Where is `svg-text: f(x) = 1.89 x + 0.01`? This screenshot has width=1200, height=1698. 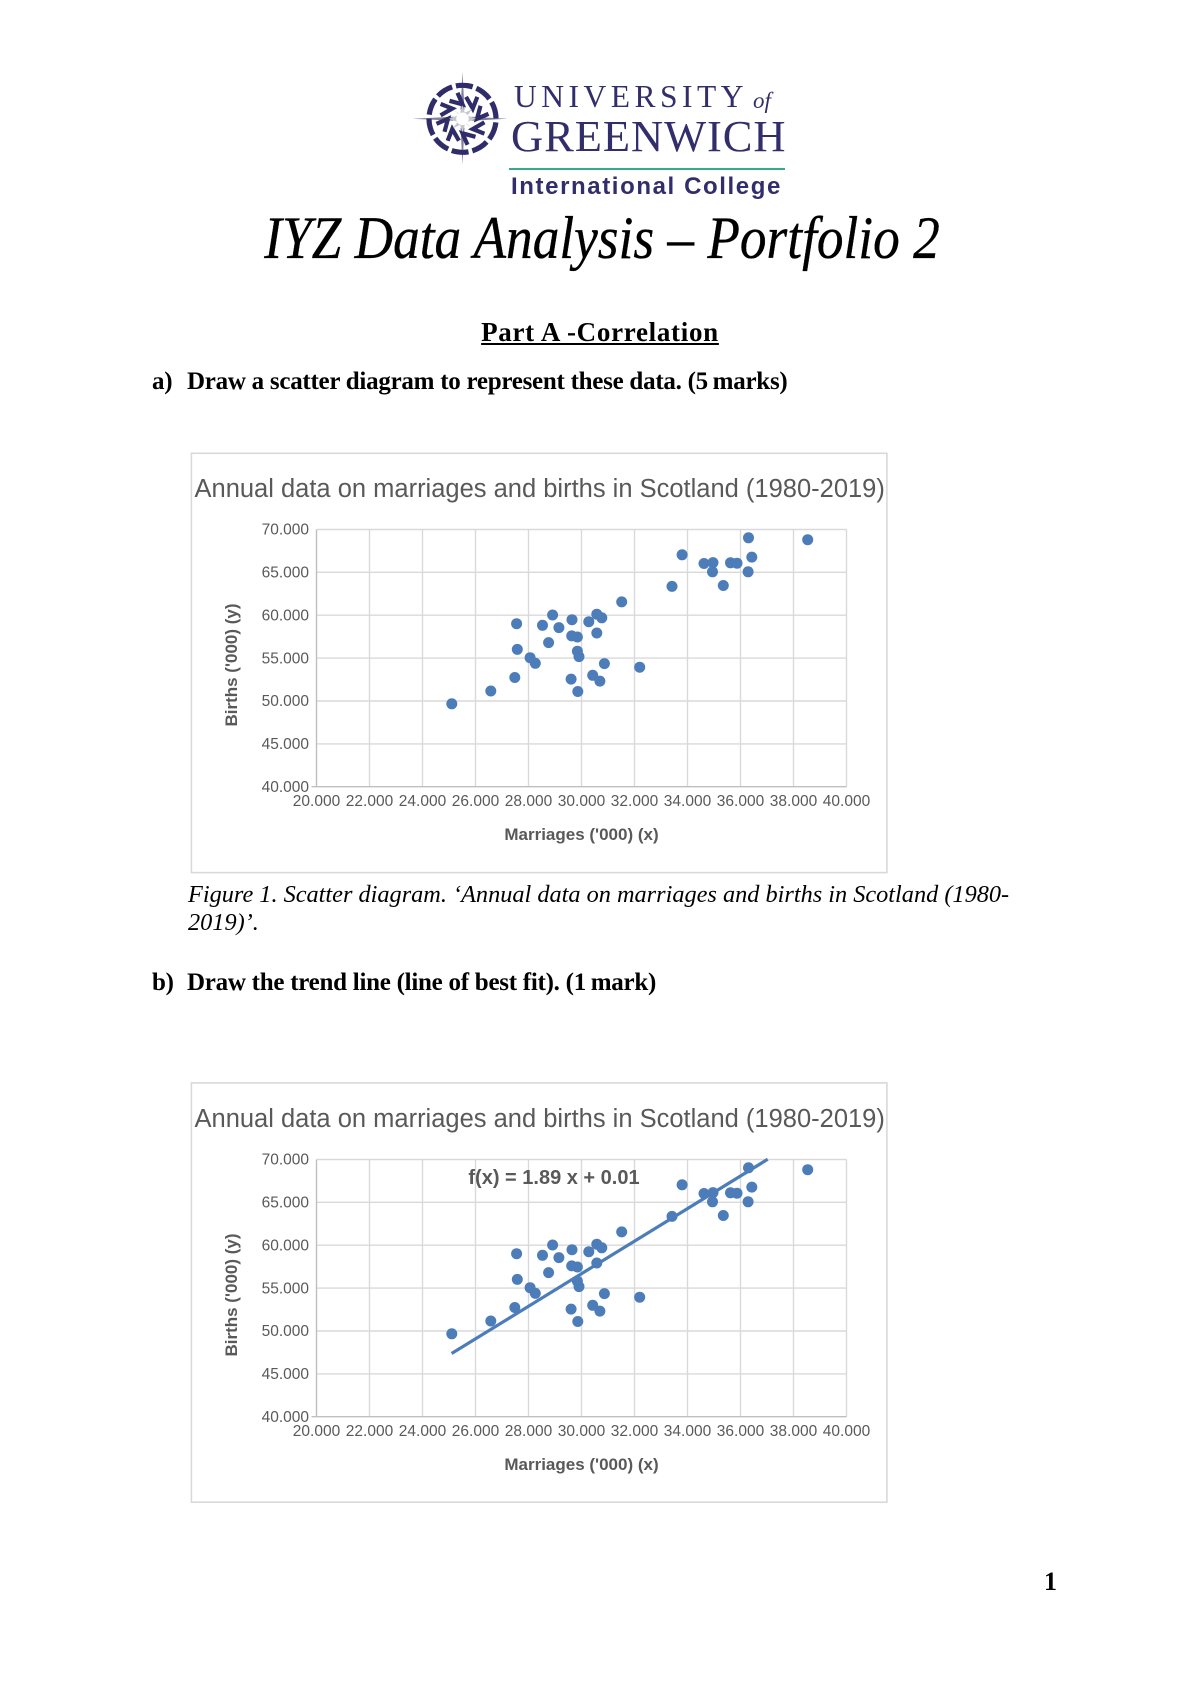 svg-text: f(x) = 1.89 x + 0.01 is located at coordinates (553, 1178).